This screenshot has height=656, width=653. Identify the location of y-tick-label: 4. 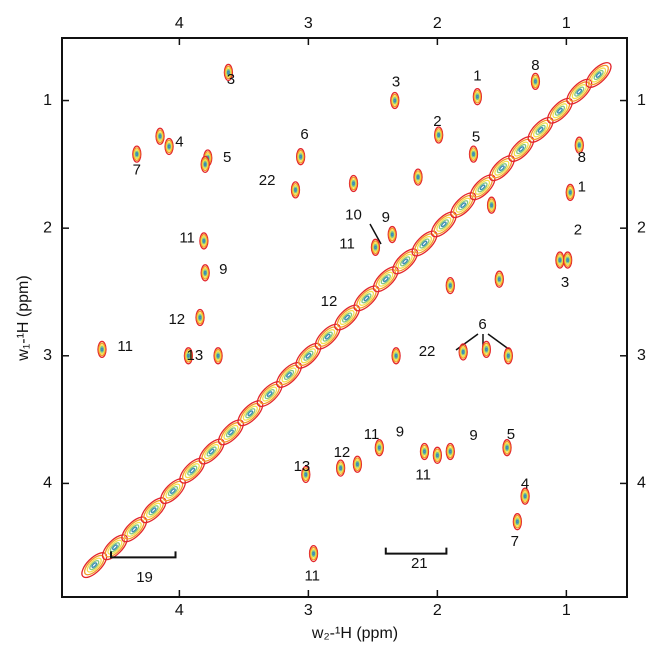
(641, 483).